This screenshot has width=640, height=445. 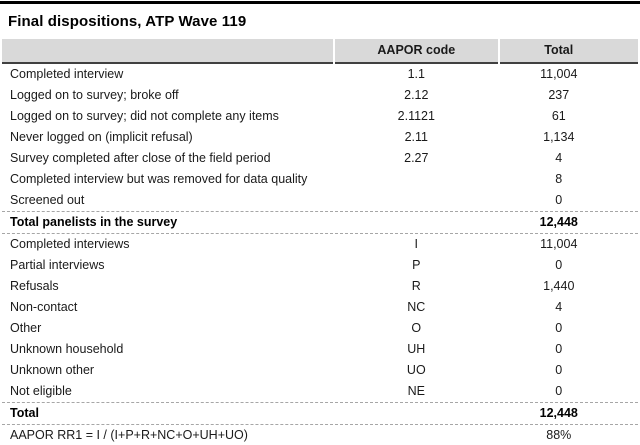 I want to click on row-label: Completed interviews, so click(x=168, y=244).